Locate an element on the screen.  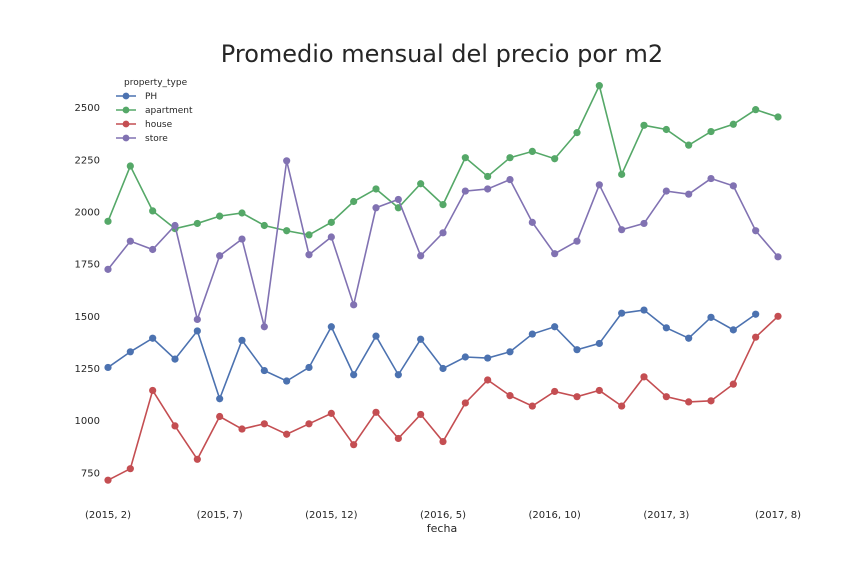
y-tick-label: 2250 is located at coordinates (87, 160).